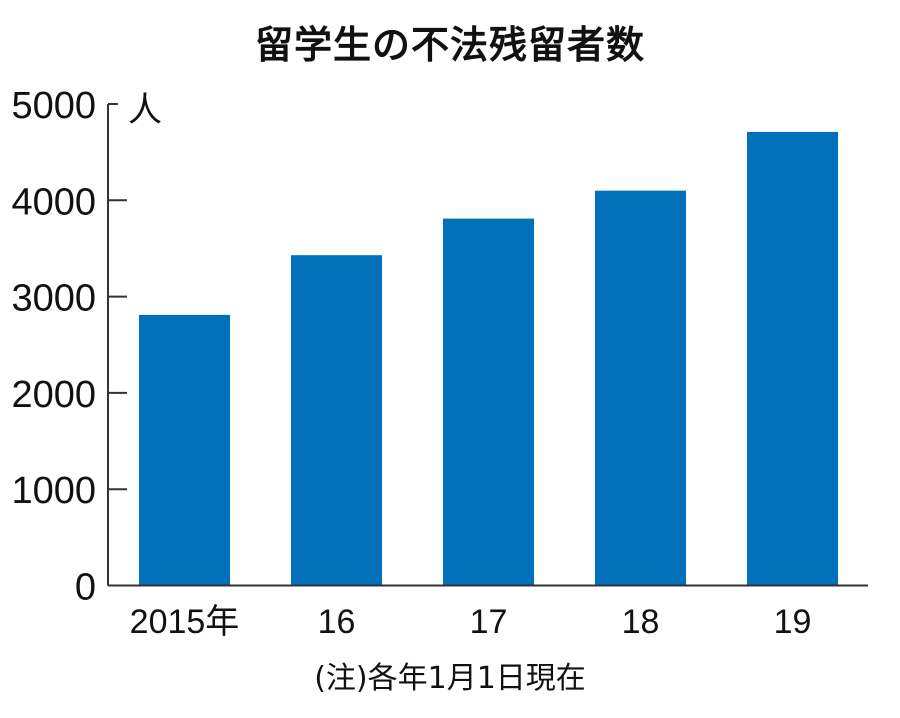 The width and height of the screenshot is (900, 718). Describe the element at coordinates (641, 622) in the screenshot. I see `x-tick-label: 18` at that location.